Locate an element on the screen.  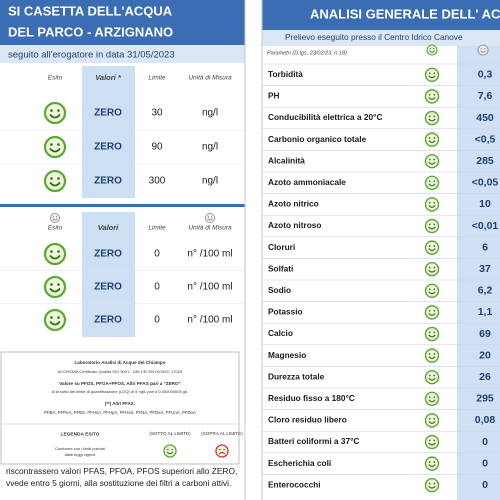
right-title: ANALISI GENERALE DELL' ACQU is located at coordinates (405, 13).